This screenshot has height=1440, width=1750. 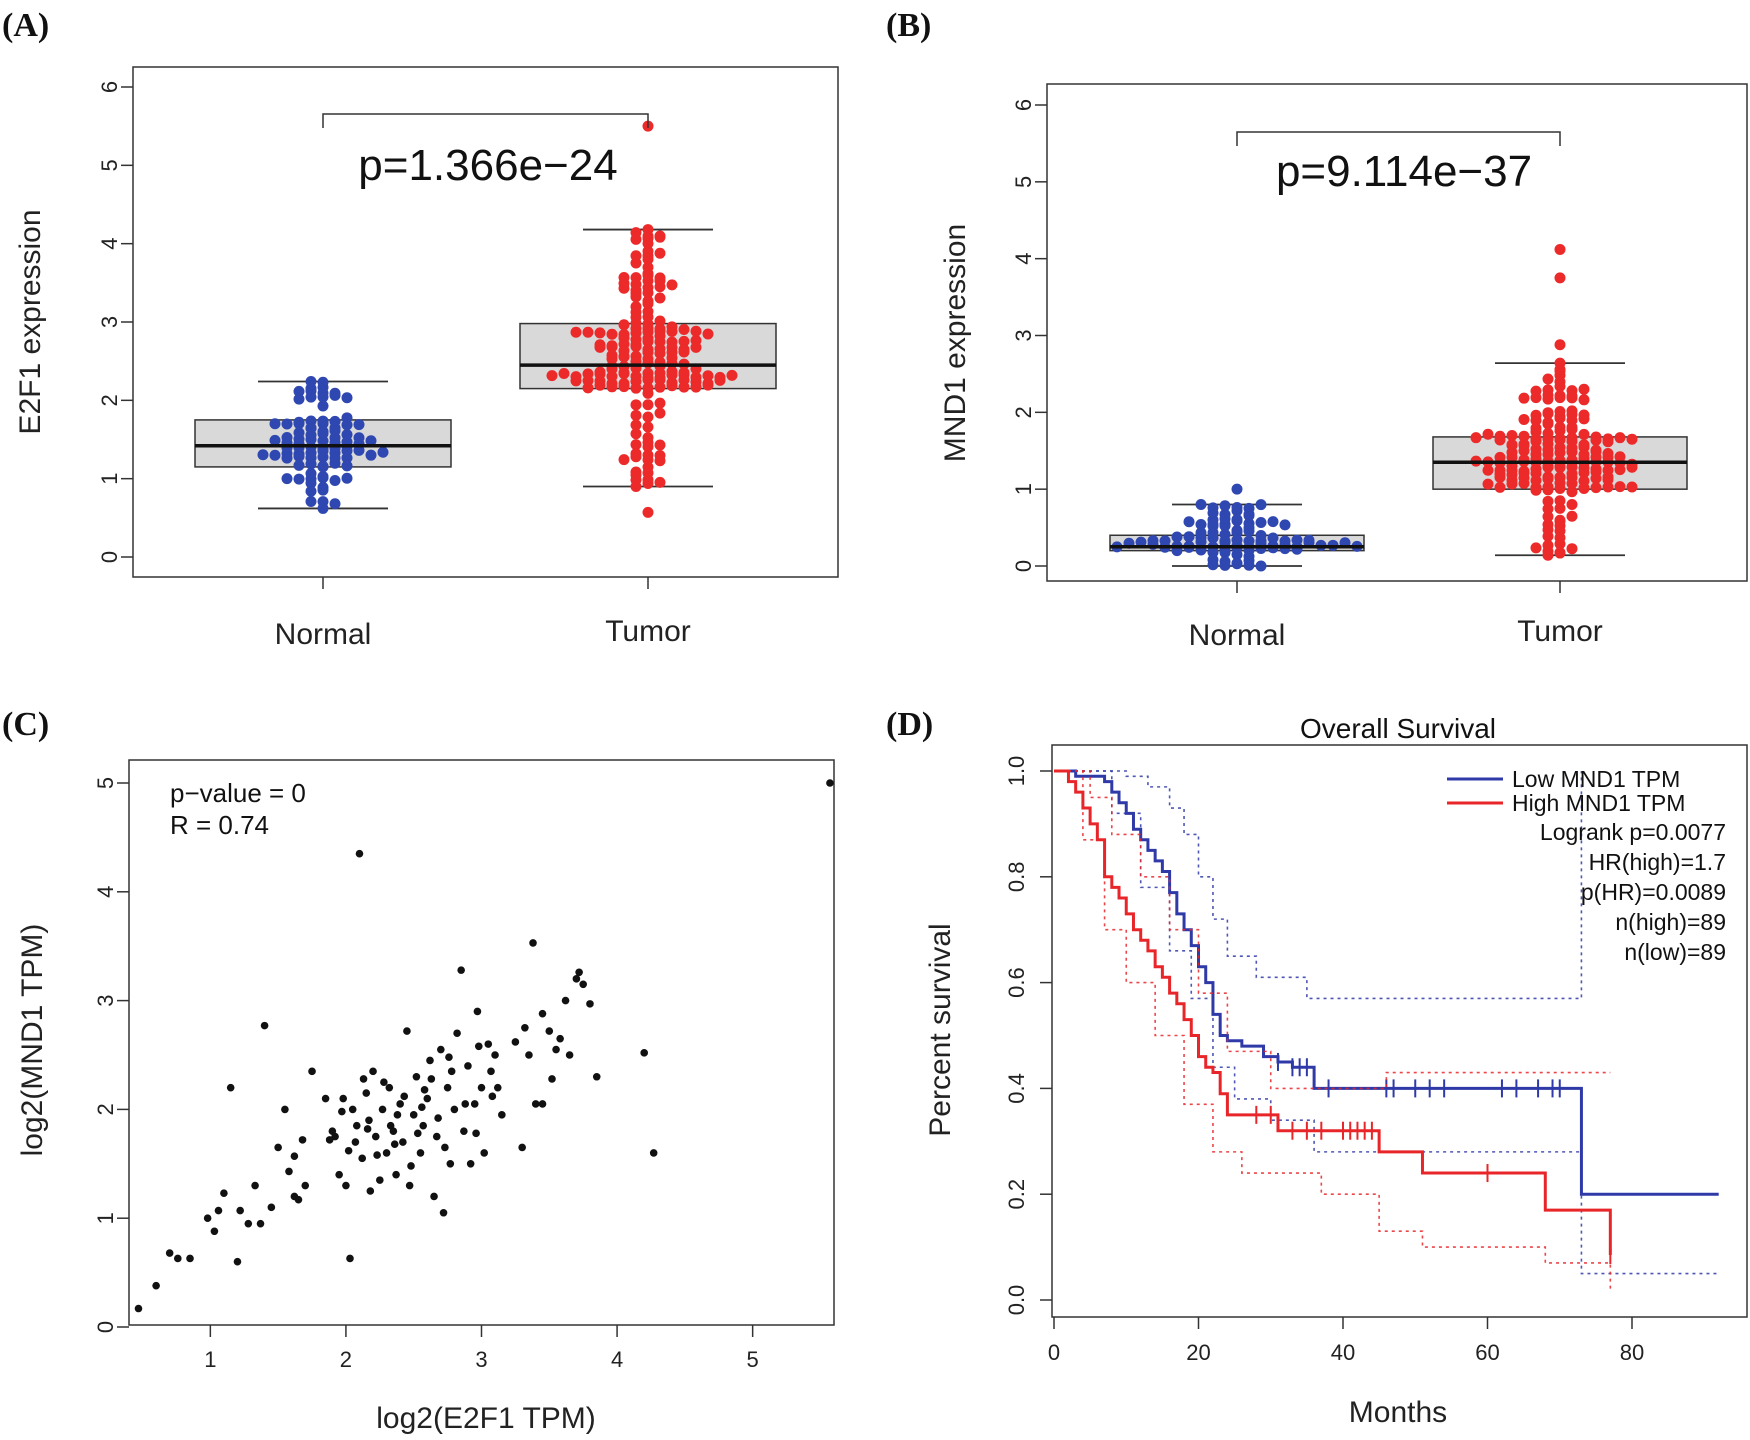 I want to click on panel-label-c: (C), so click(x=25, y=724).